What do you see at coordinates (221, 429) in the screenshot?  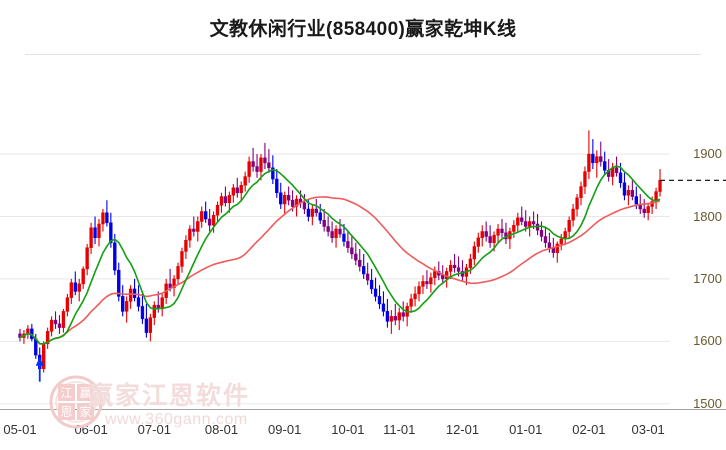 I see `x-tick-label: 08-01` at bounding box center [221, 429].